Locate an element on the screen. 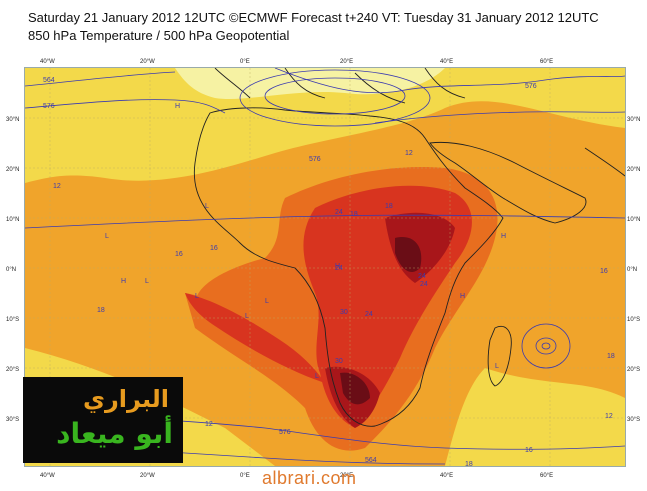  lat-label-left: 0°N is located at coordinates (11, 270).